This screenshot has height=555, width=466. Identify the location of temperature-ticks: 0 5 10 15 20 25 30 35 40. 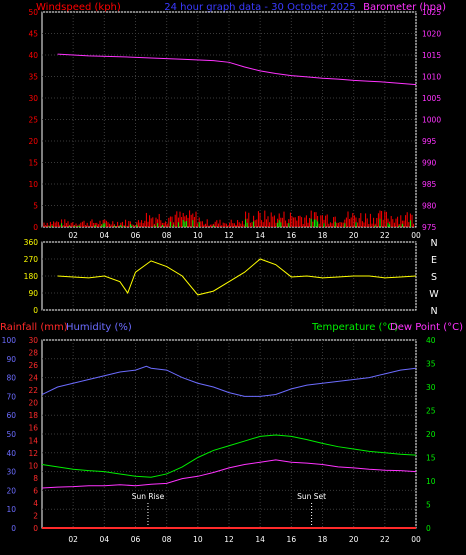
(431, 434).